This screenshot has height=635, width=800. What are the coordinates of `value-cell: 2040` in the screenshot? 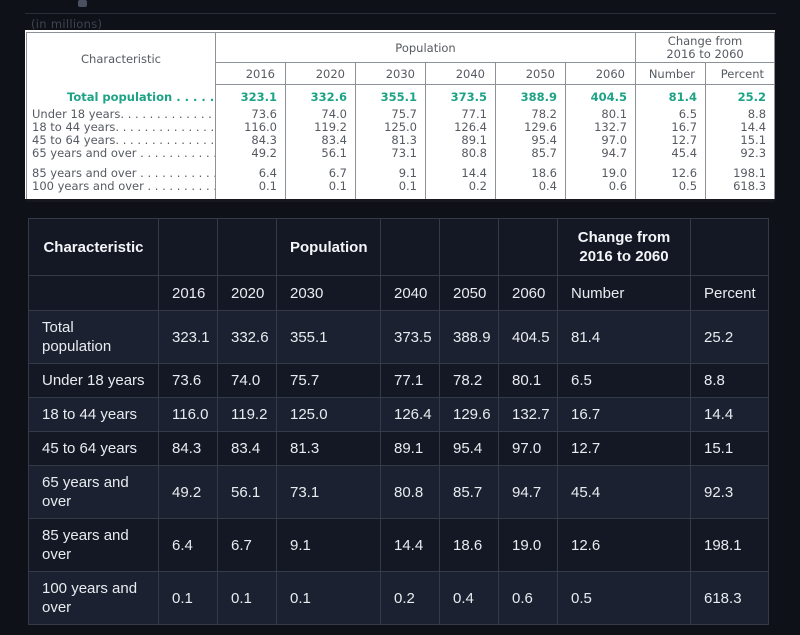 It's located at (410, 293).